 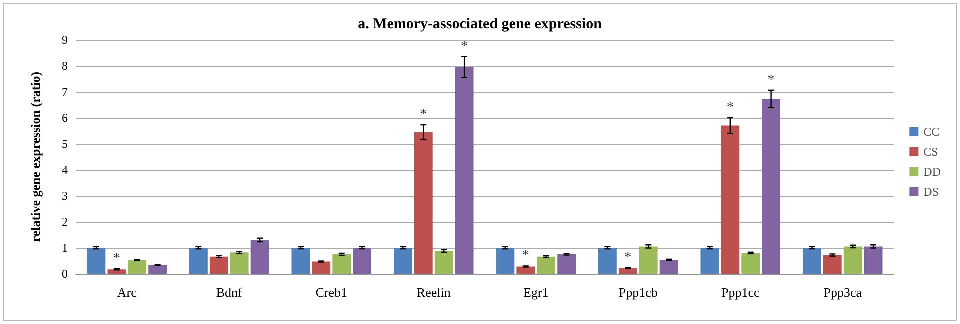 What do you see at coordinates (65, 196) in the screenshot?
I see `y-tick-label: 3` at bounding box center [65, 196].